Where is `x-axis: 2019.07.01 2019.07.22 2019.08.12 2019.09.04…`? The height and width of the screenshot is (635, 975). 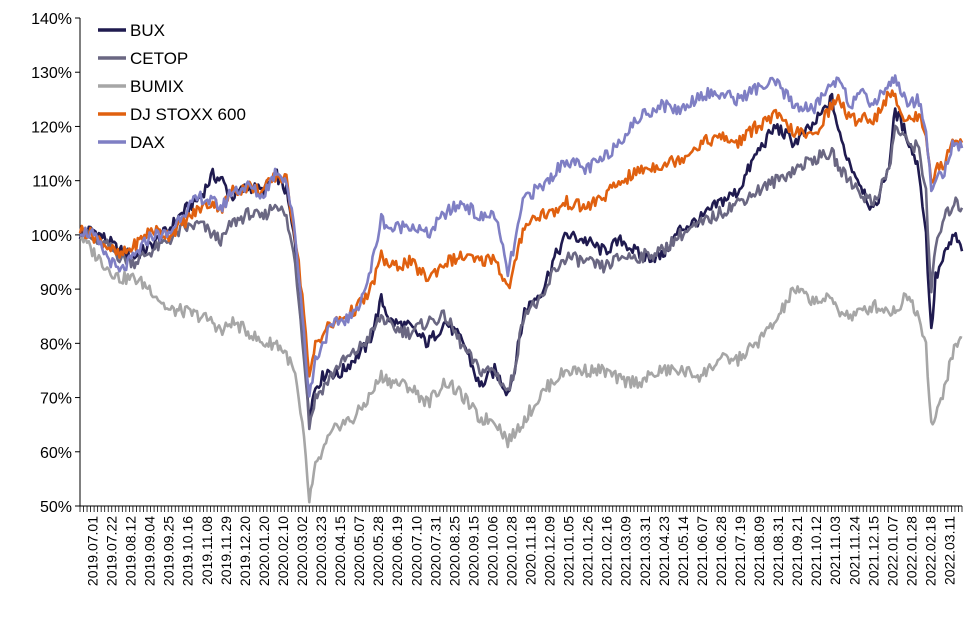
x-axis: 2019.07.01 2019.07.22 2019.08.12 2019.09.04… is located at coordinates (521, 545).